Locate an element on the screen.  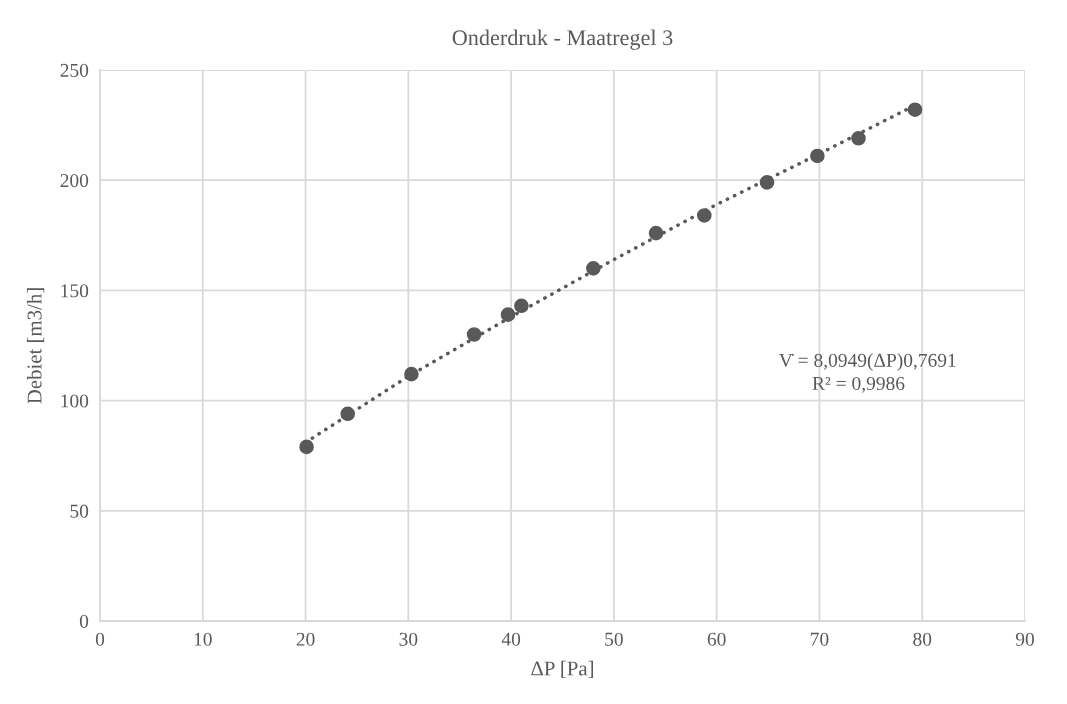
x-tick-label: 50 is located at coordinates (614, 639).